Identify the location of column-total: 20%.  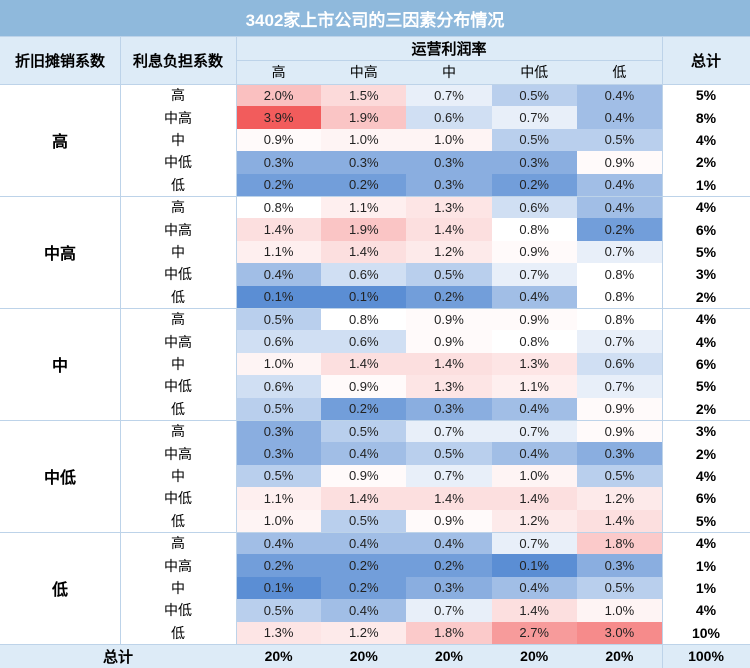
(619, 656).